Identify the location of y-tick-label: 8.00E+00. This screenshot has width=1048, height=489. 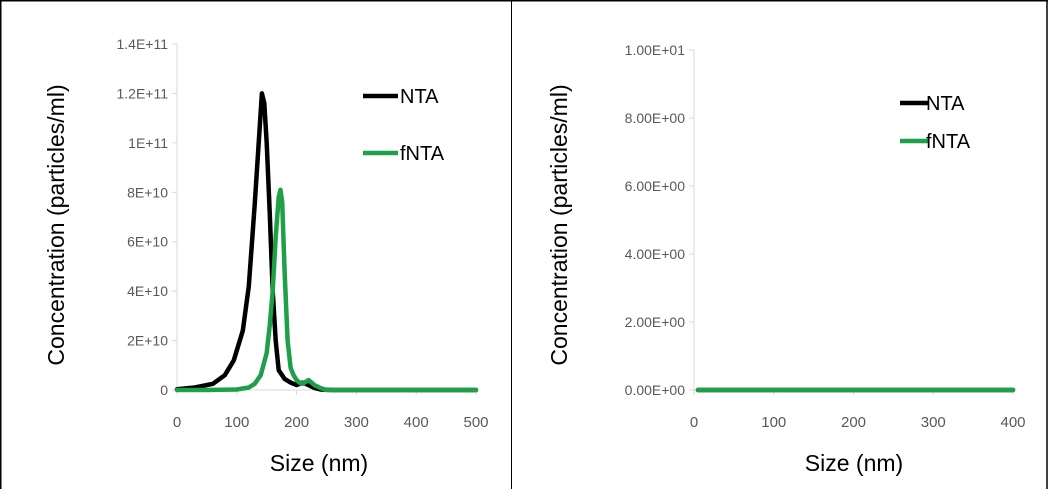
(655, 118).